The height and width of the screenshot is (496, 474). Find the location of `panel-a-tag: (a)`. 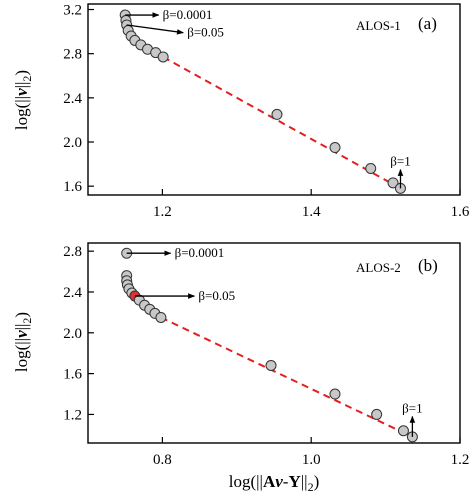

panel-a-tag: (a) is located at coordinates (427, 23).